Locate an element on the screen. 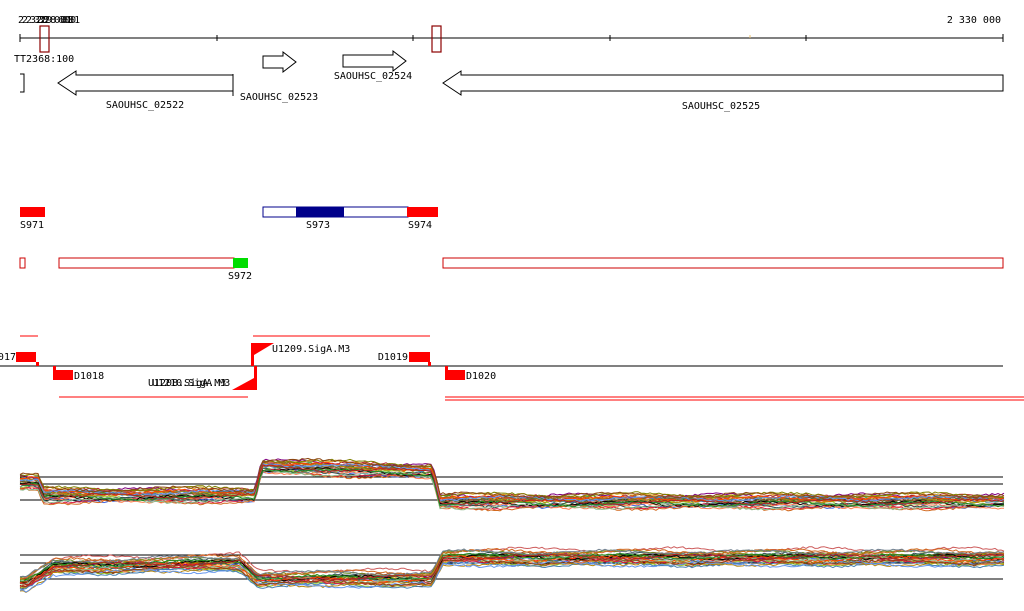 This screenshot has width=1024, height=611. gene-label: SAOUHSC_02525 is located at coordinates (721, 106).